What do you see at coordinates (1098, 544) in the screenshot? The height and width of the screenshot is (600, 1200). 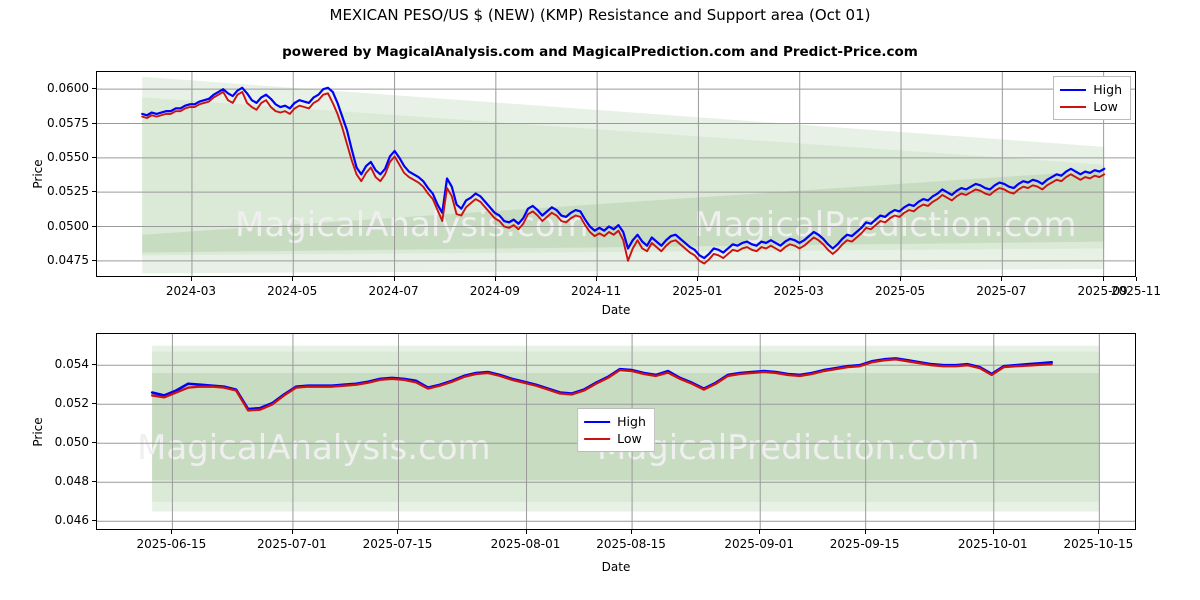 I see `x-tick-label: 2025-10-15` at bounding box center [1098, 544].